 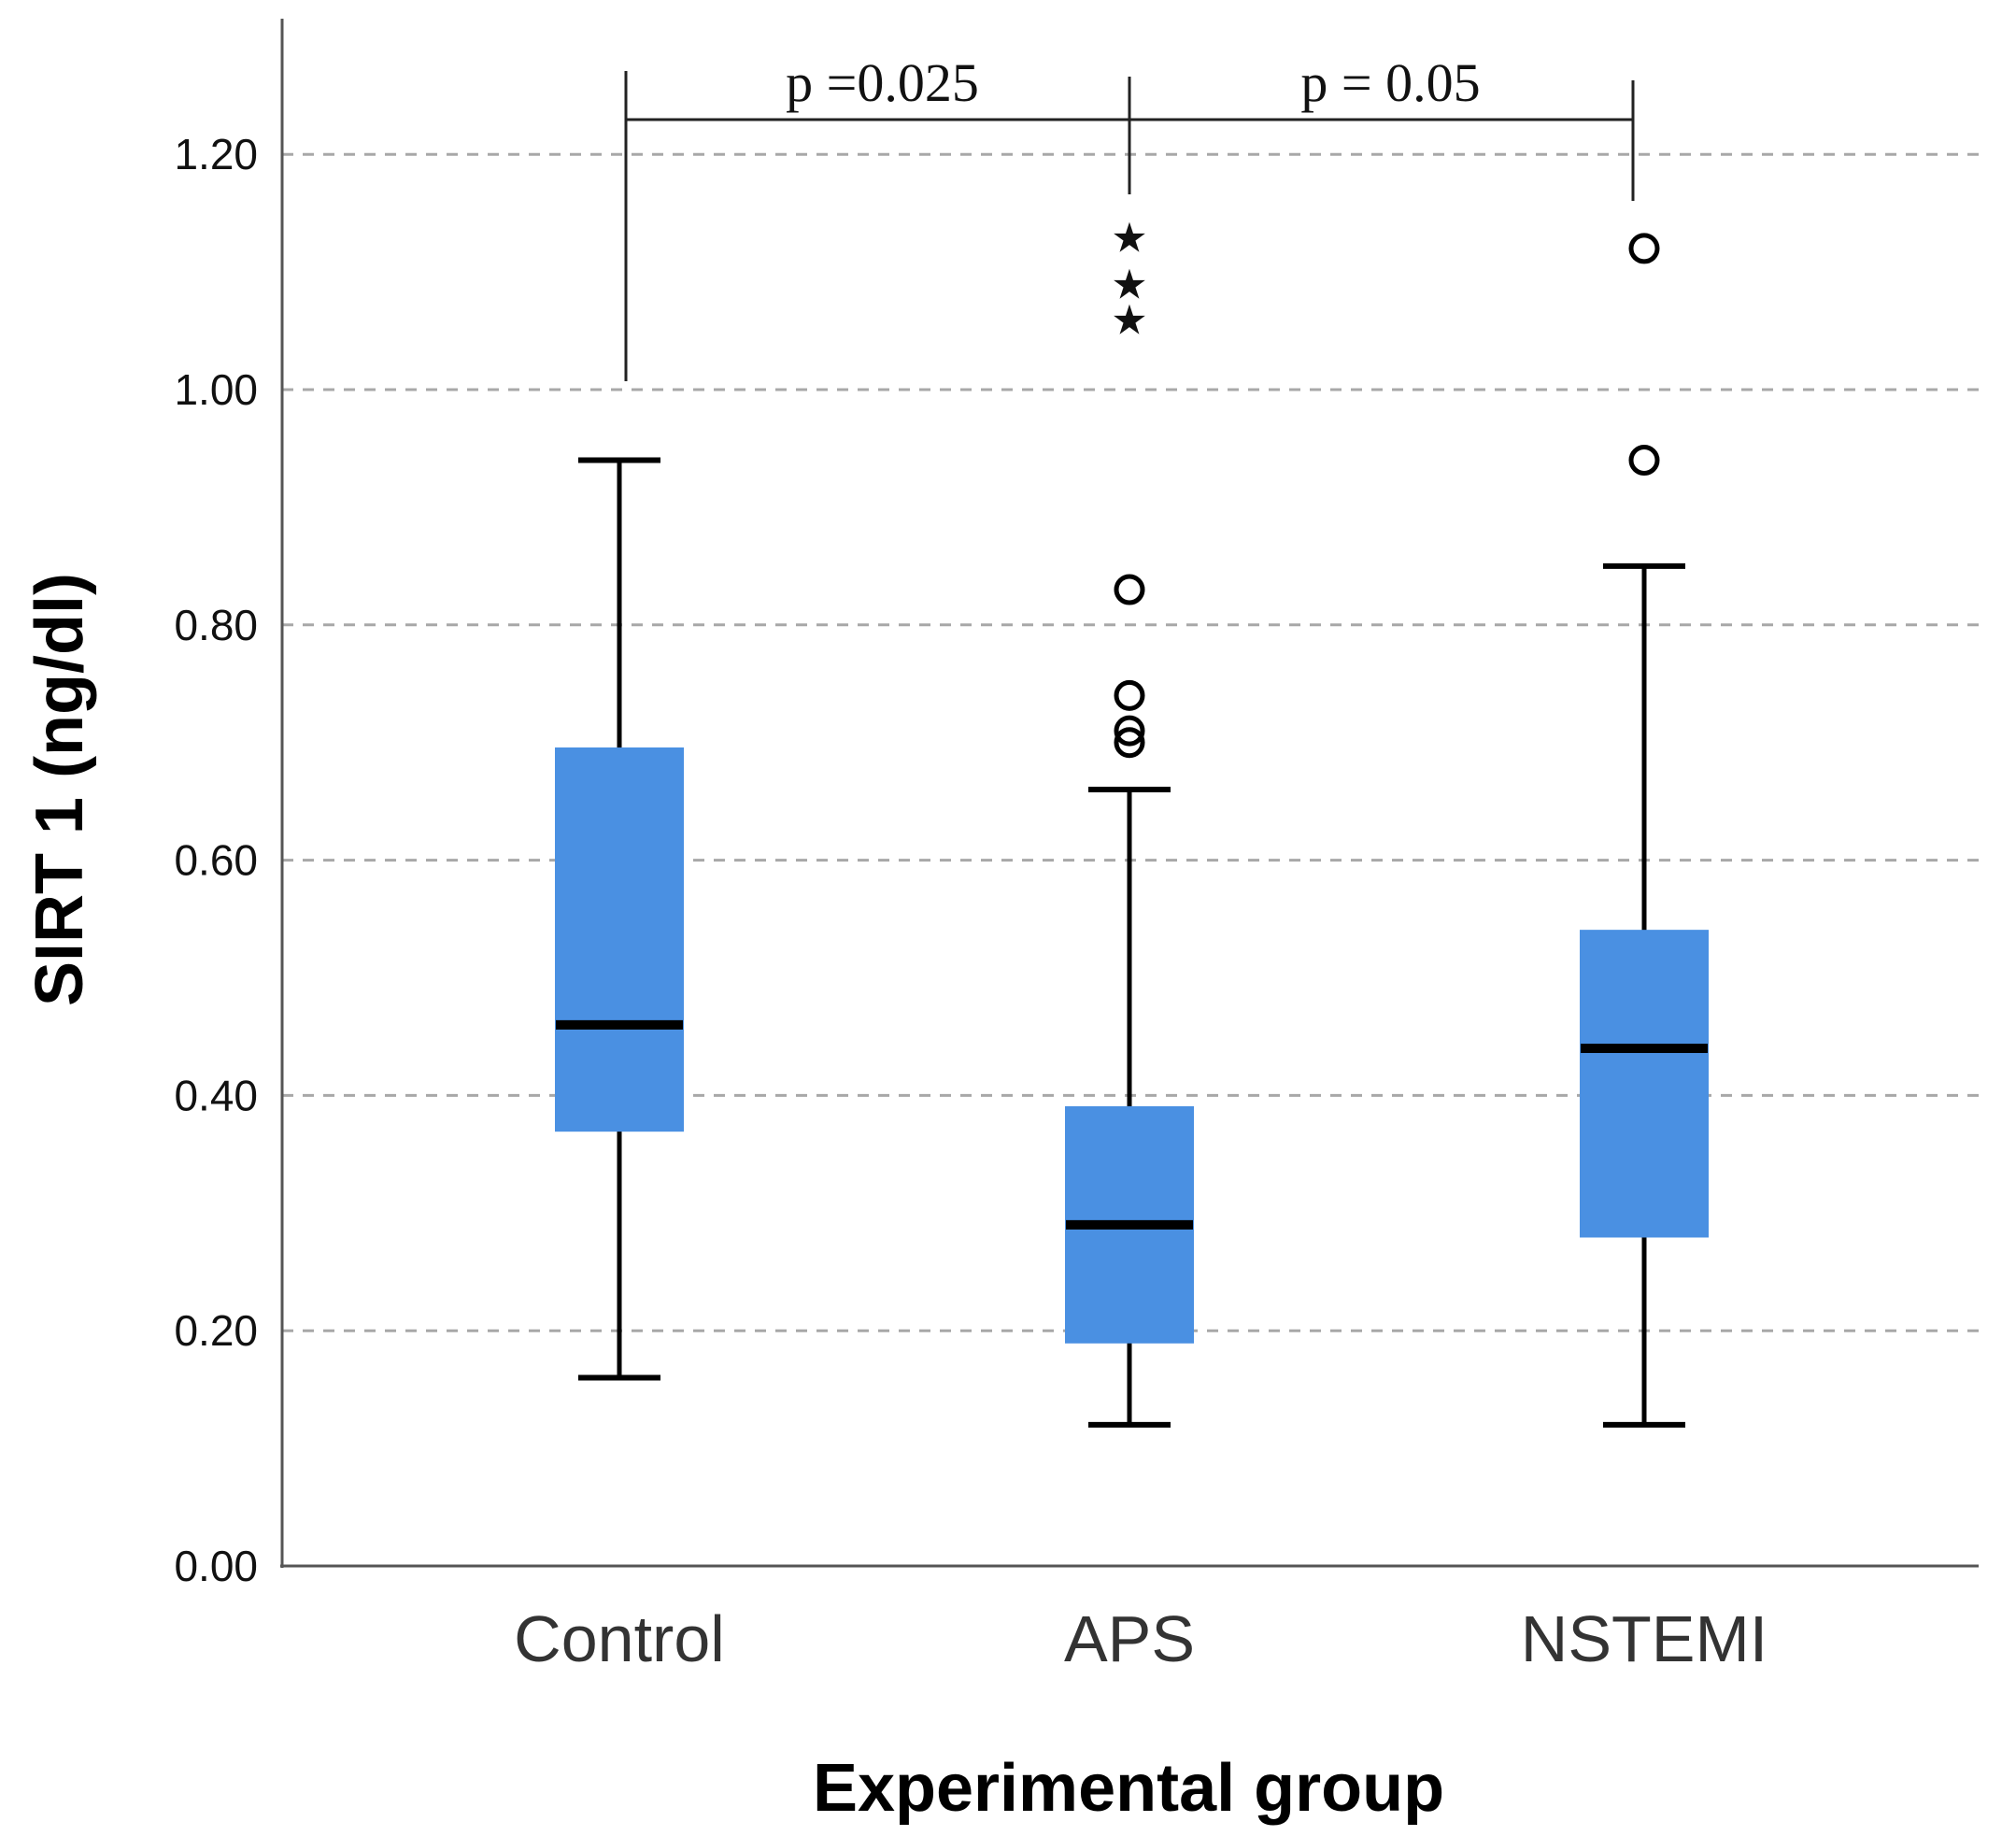 What do you see at coordinates (1129, 1638) in the screenshot?
I see `x-category-label: APS` at bounding box center [1129, 1638].